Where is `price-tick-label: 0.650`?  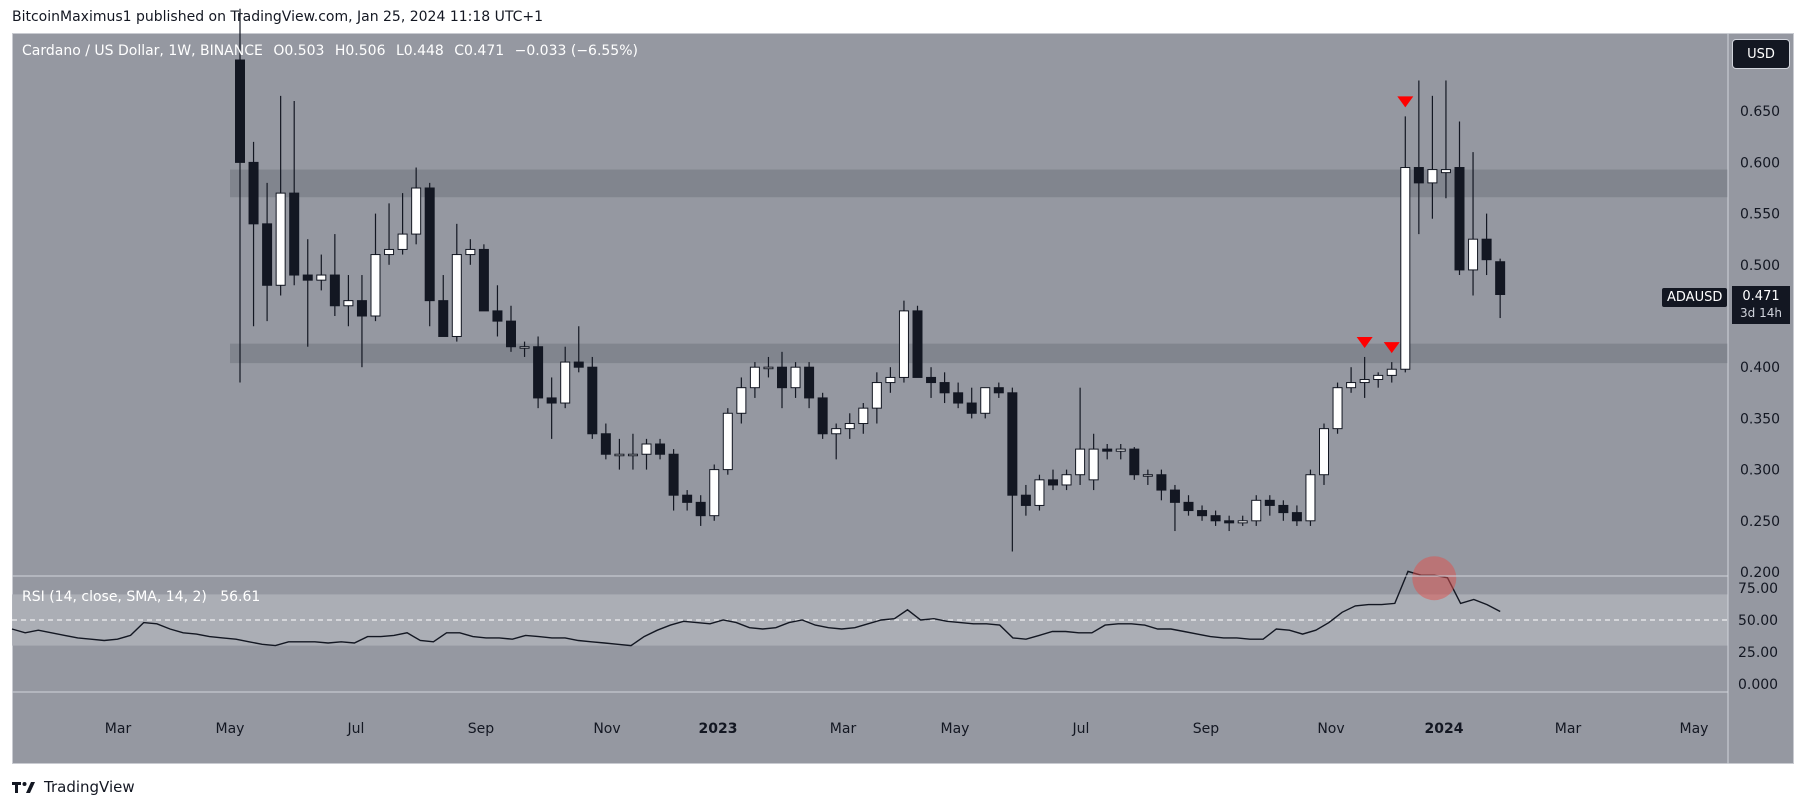 price-tick-label: 0.650 is located at coordinates (1760, 112).